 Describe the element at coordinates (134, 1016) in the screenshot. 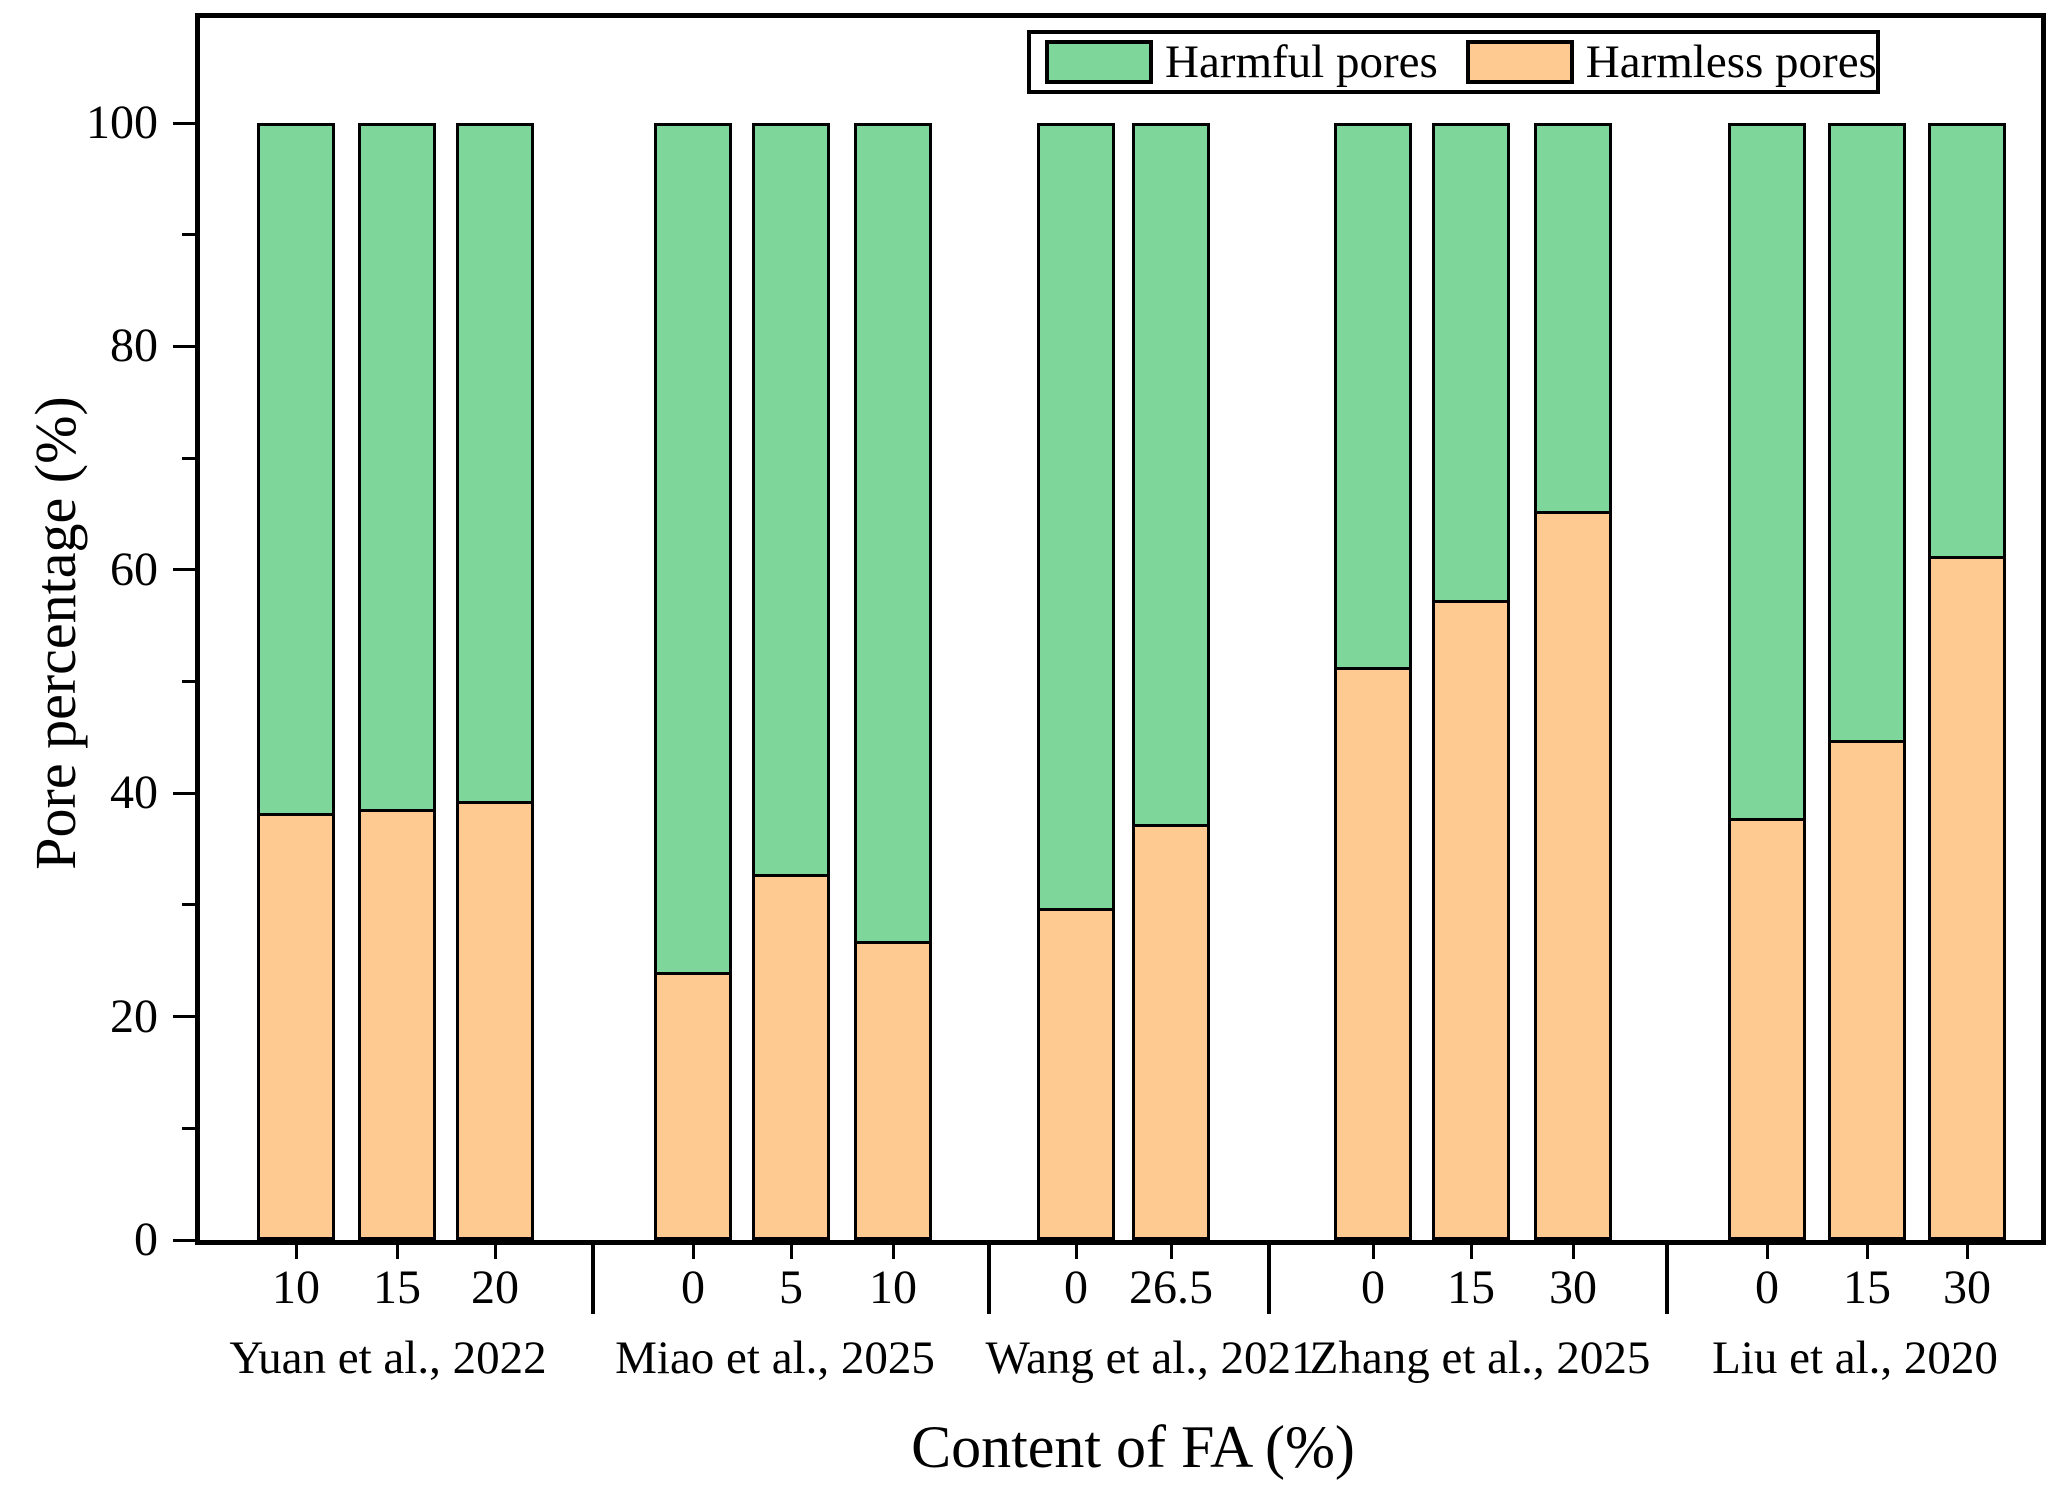

I see `y-tick-label: 20` at that location.